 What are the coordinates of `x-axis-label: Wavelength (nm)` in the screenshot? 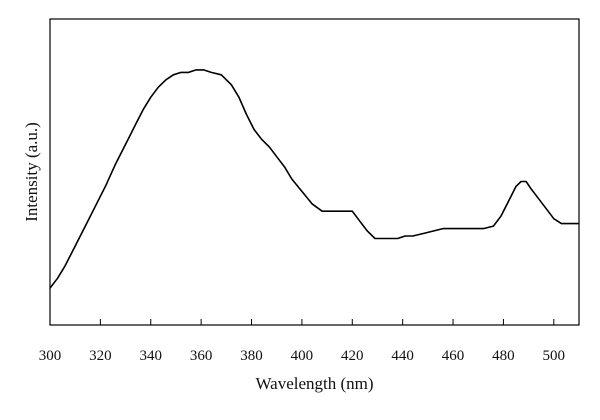 It's located at (314, 383).